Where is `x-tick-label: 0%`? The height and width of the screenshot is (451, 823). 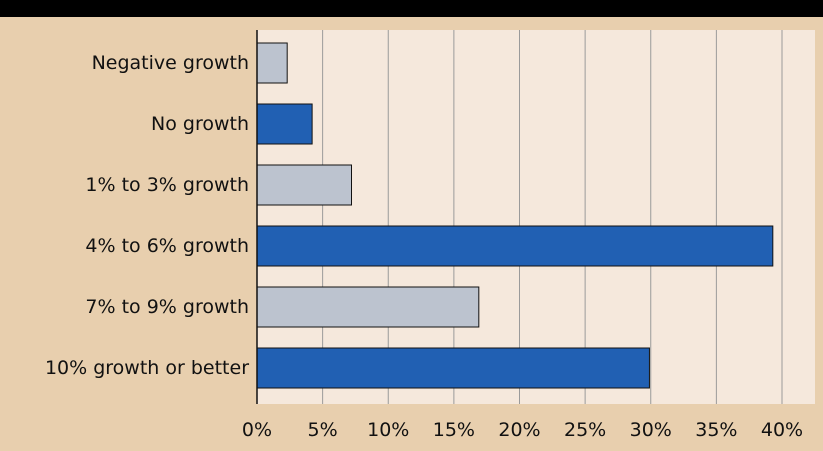
x-tick-label: 0% is located at coordinates (257, 430).